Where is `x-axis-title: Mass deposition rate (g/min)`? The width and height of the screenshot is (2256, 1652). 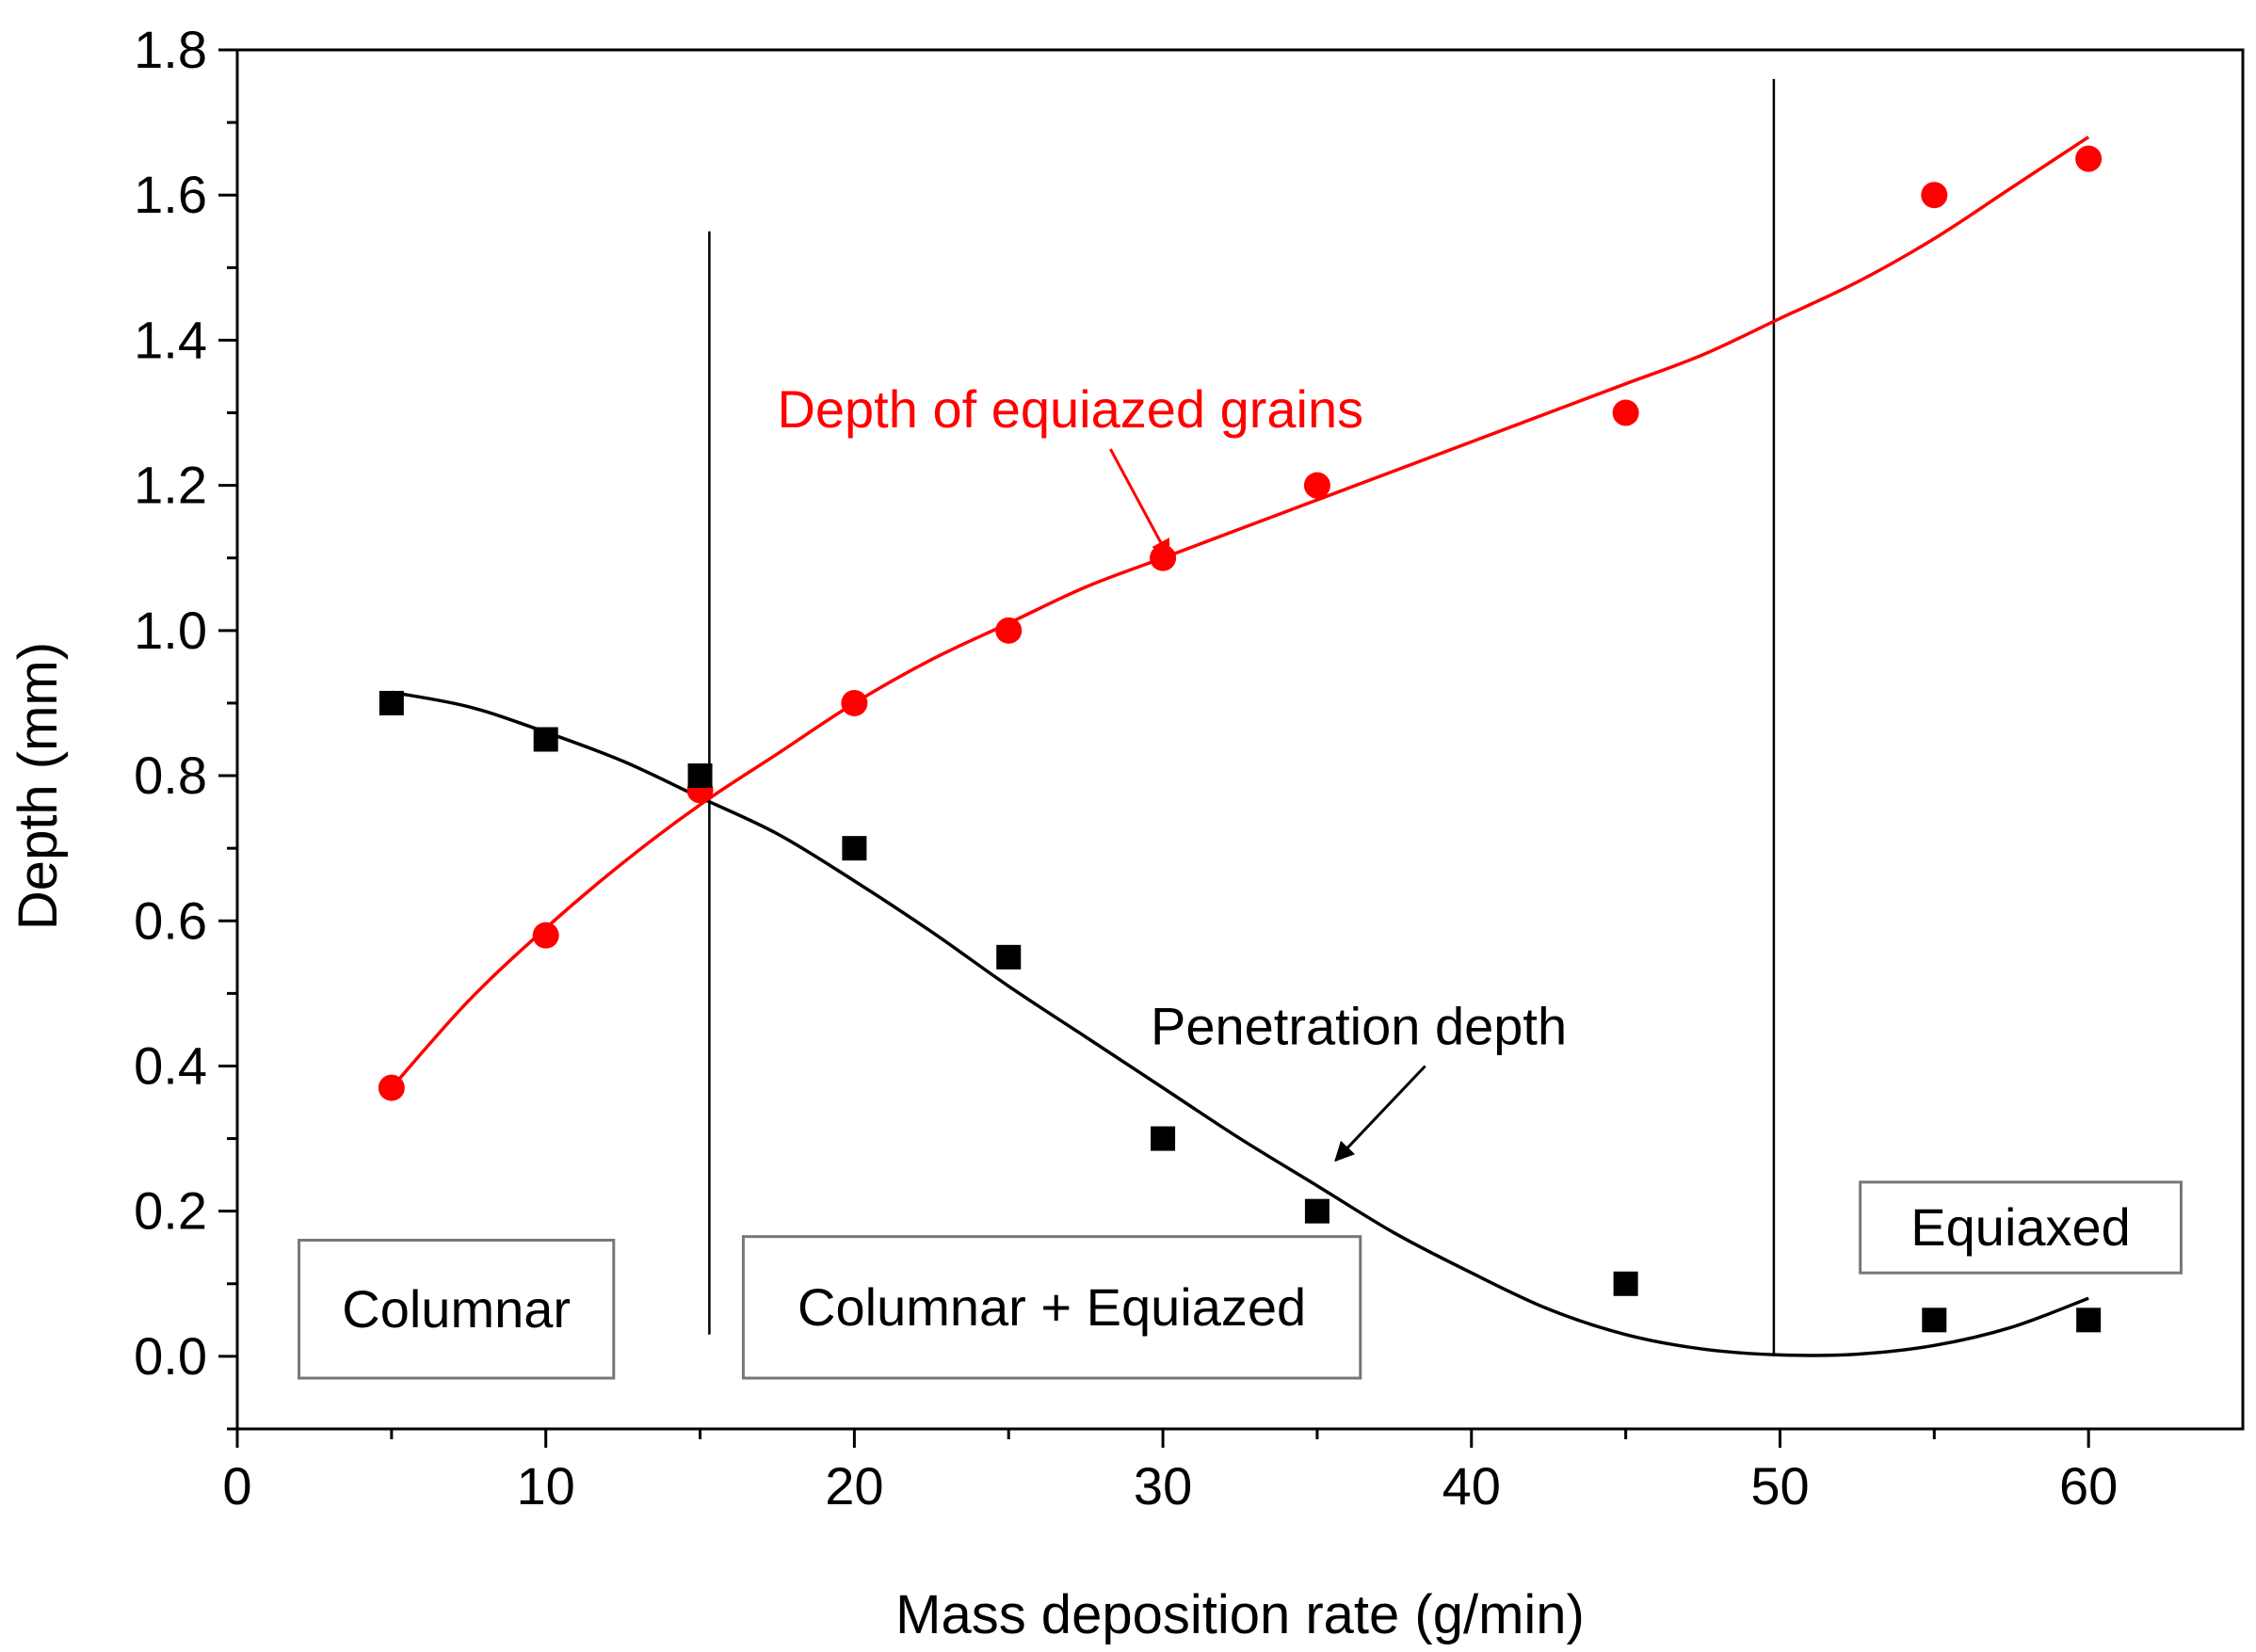
x-axis-title: Mass deposition rate (g/min) is located at coordinates (1240, 1614).